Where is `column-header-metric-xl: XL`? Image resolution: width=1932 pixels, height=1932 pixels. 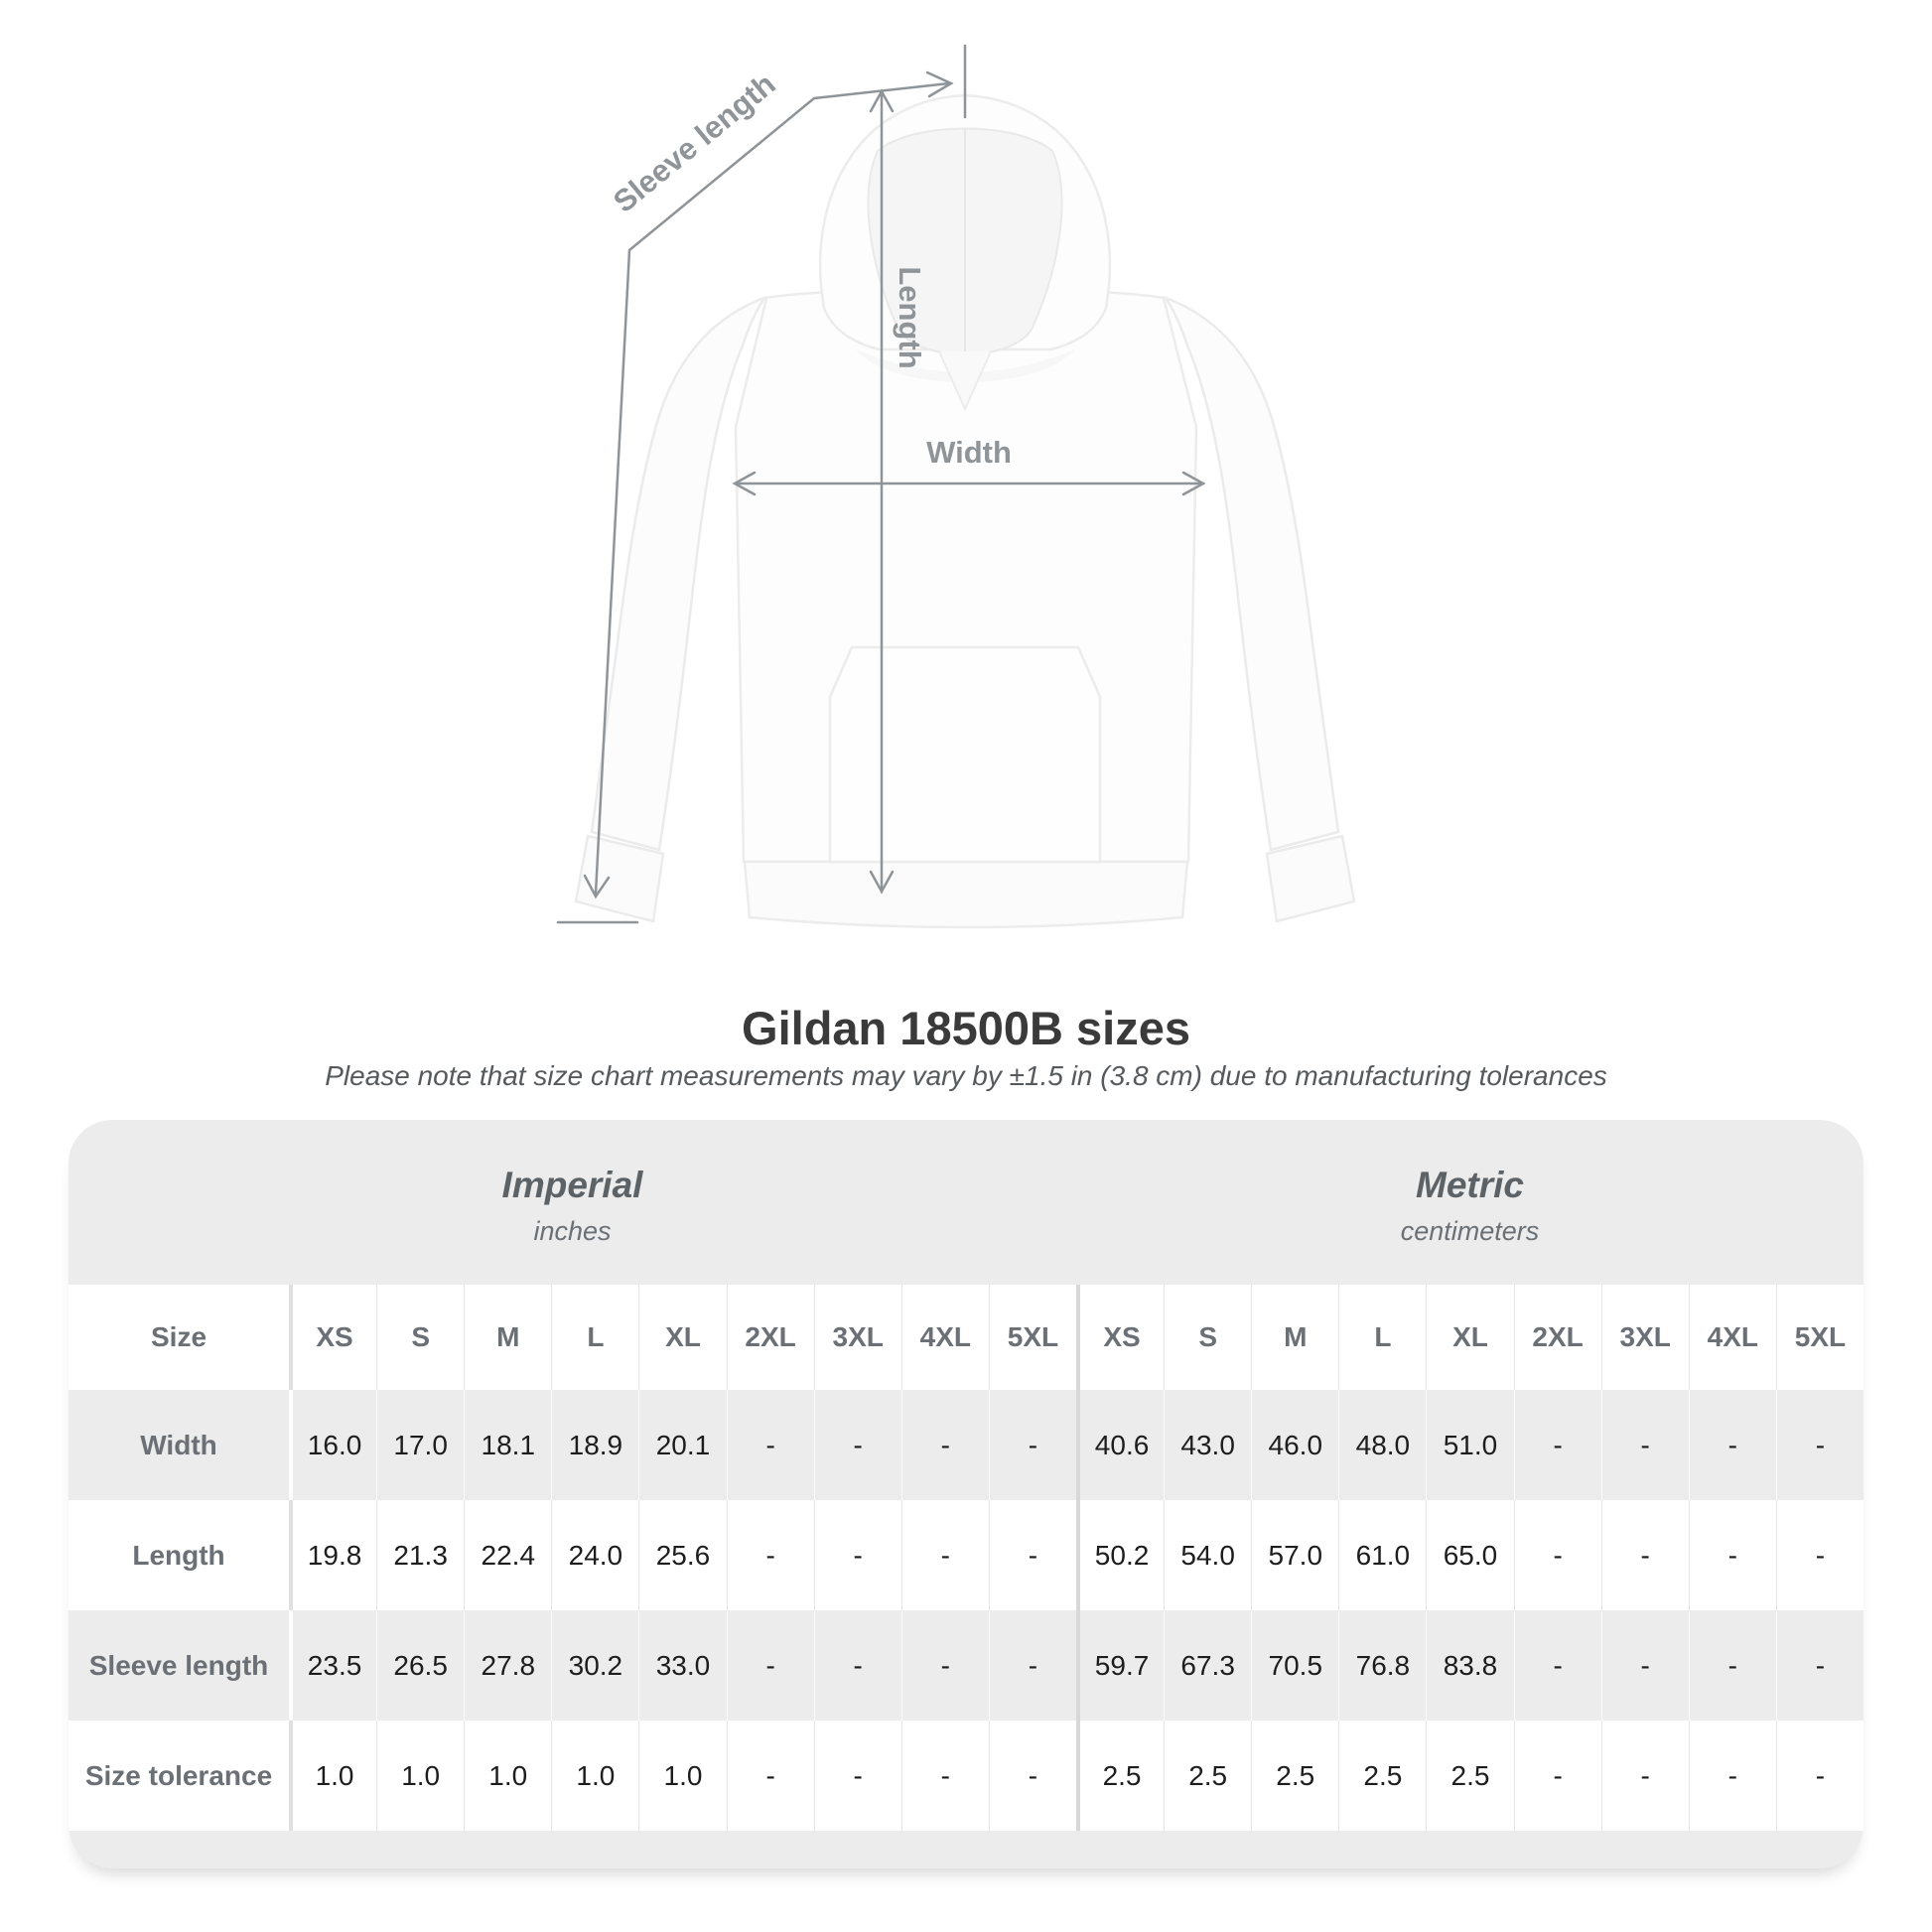
column-header-metric-xl: XL is located at coordinates (1470, 1337).